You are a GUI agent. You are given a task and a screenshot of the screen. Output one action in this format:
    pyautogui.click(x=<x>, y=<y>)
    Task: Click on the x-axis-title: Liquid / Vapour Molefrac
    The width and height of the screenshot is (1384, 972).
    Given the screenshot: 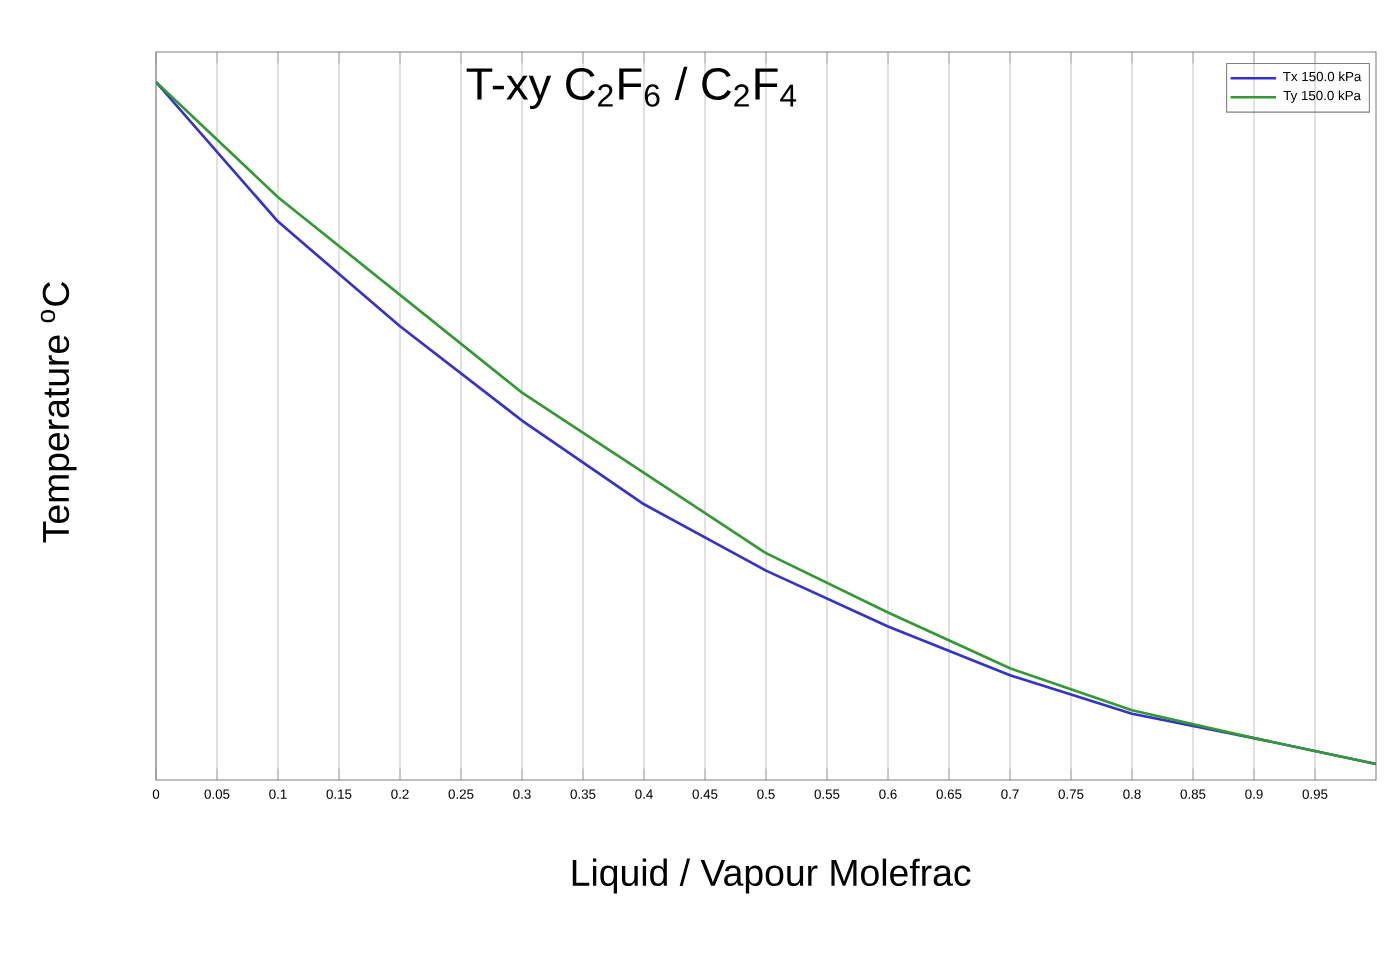 What is the action you would take?
    pyautogui.click(x=771, y=876)
    